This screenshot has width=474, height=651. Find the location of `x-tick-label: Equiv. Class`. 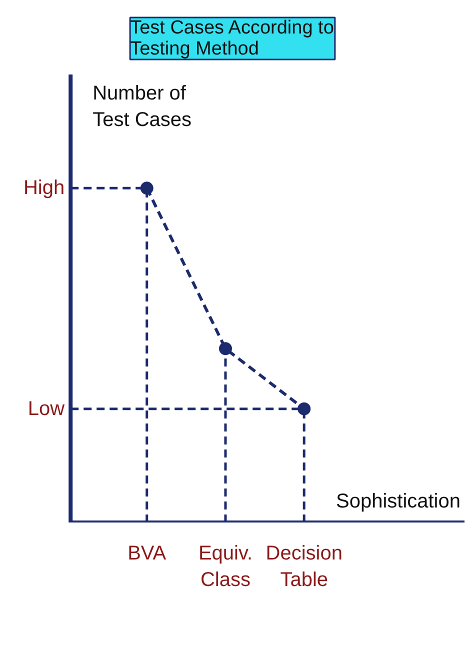

x-tick-label: Equiv. Class is located at coordinates (225, 566).